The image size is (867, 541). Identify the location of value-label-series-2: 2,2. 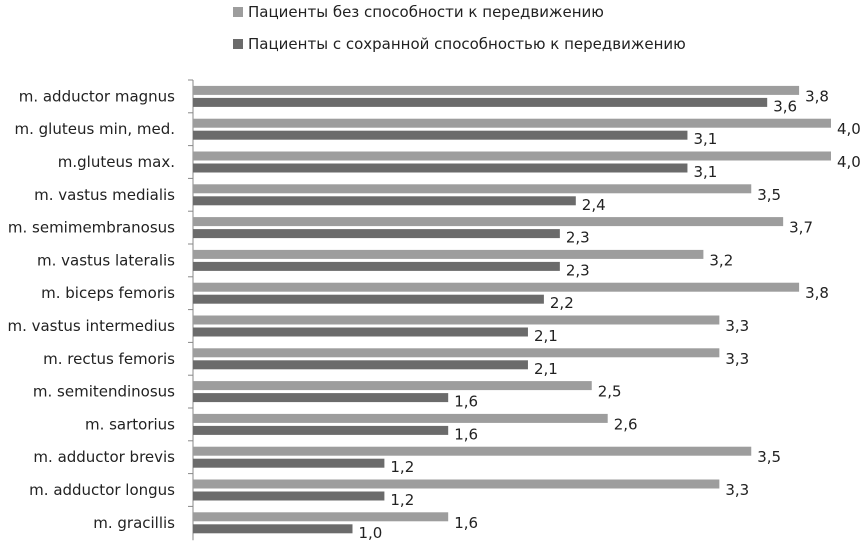
(562, 303).